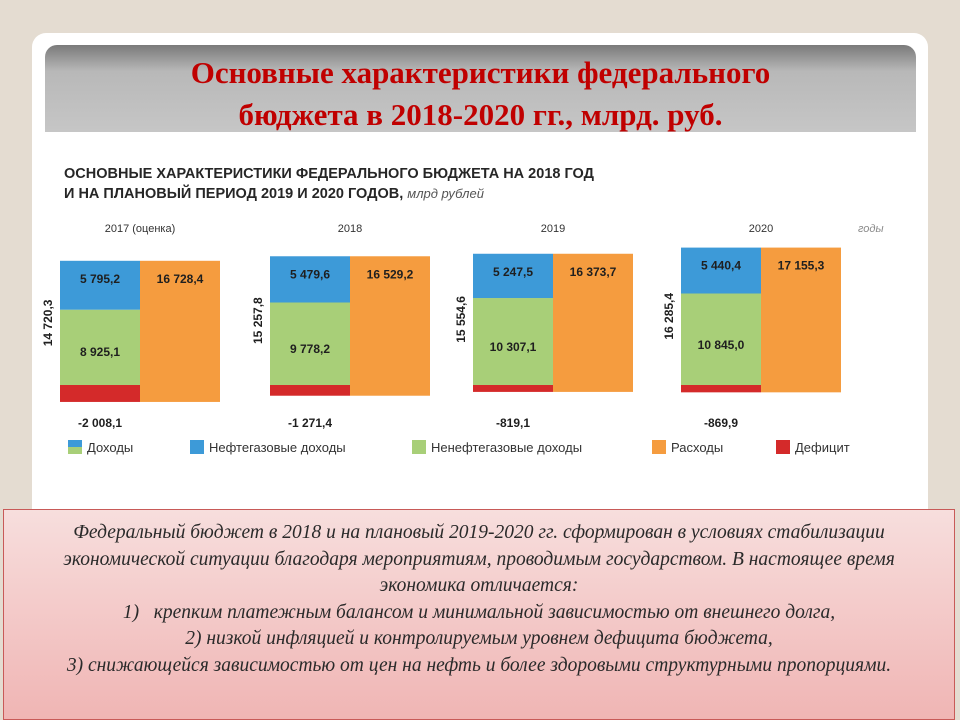 Image resolution: width=960 pixels, height=720 pixels. What do you see at coordinates (258, 320) in the screenshot?
I see `value-label-total-revenue: 15 257,8` at bounding box center [258, 320].